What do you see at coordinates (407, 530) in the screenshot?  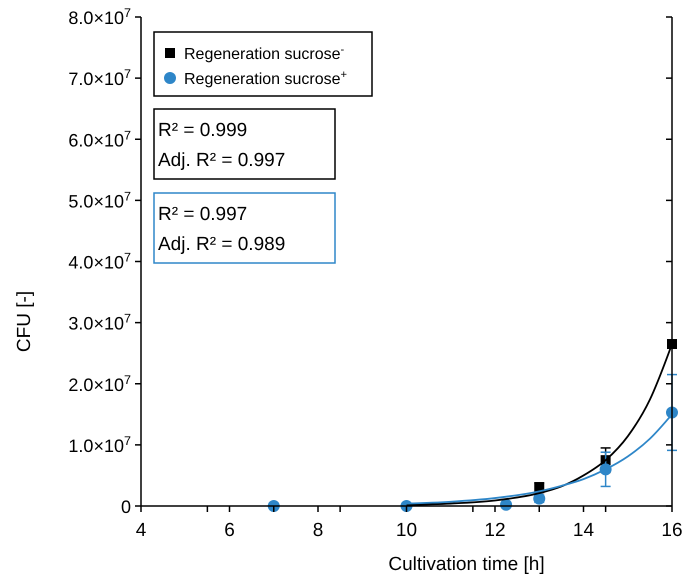 I see `x-tick-label: 10` at bounding box center [407, 530].